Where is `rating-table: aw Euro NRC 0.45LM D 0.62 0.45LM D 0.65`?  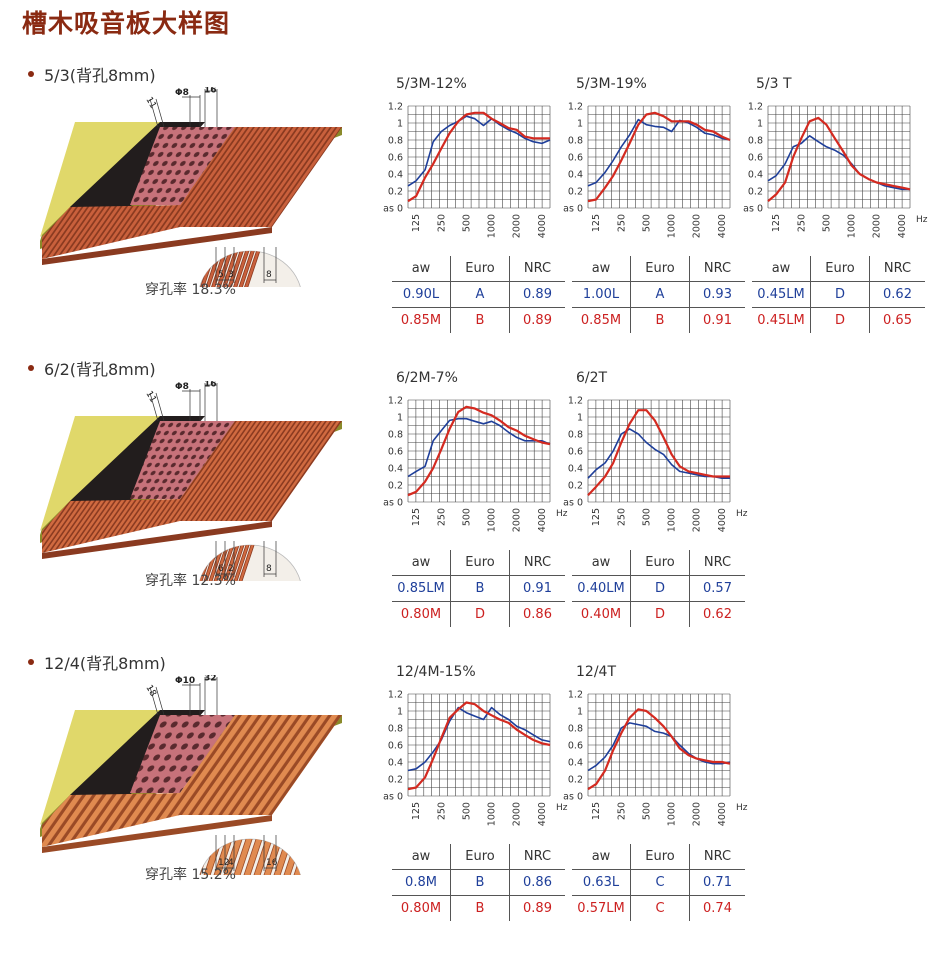
rating-table: aw Euro NRC 0.45LM D 0.62 0.45LM D 0.65 is located at coordinates (838, 294).